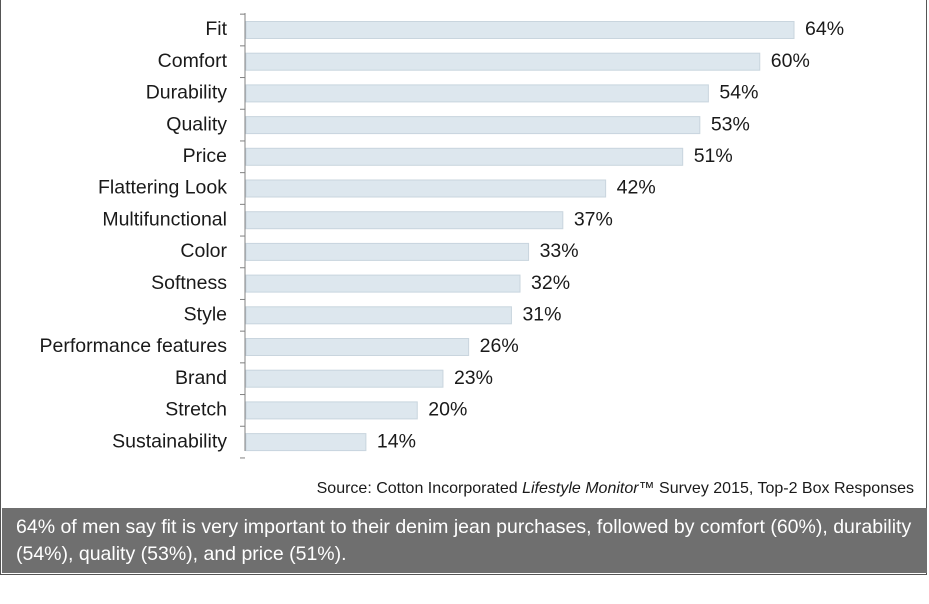  What do you see at coordinates (162, 188) in the screenshot?
I see `category-label: Flattering Look` at bounding box center [162, 188].